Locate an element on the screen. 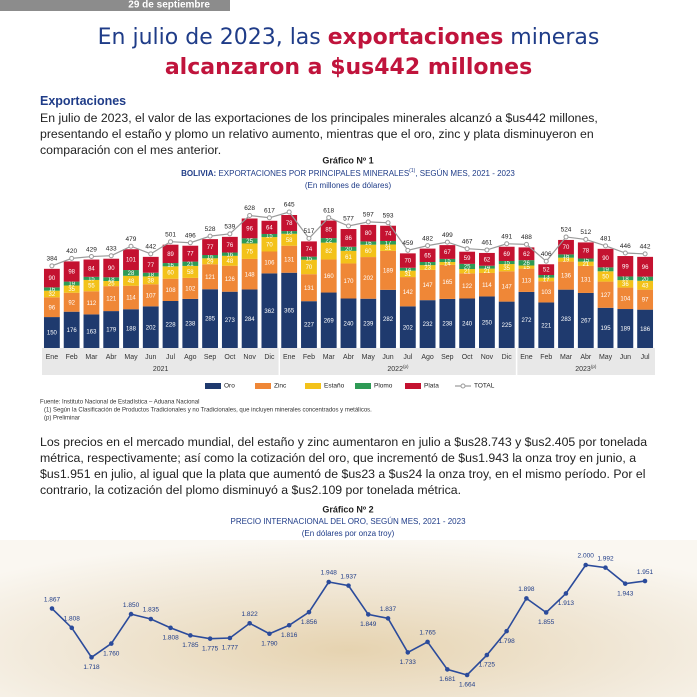 The width and height of the screenshot is (697, 697). segment-label: 29 is located at coordinates (210, 262).